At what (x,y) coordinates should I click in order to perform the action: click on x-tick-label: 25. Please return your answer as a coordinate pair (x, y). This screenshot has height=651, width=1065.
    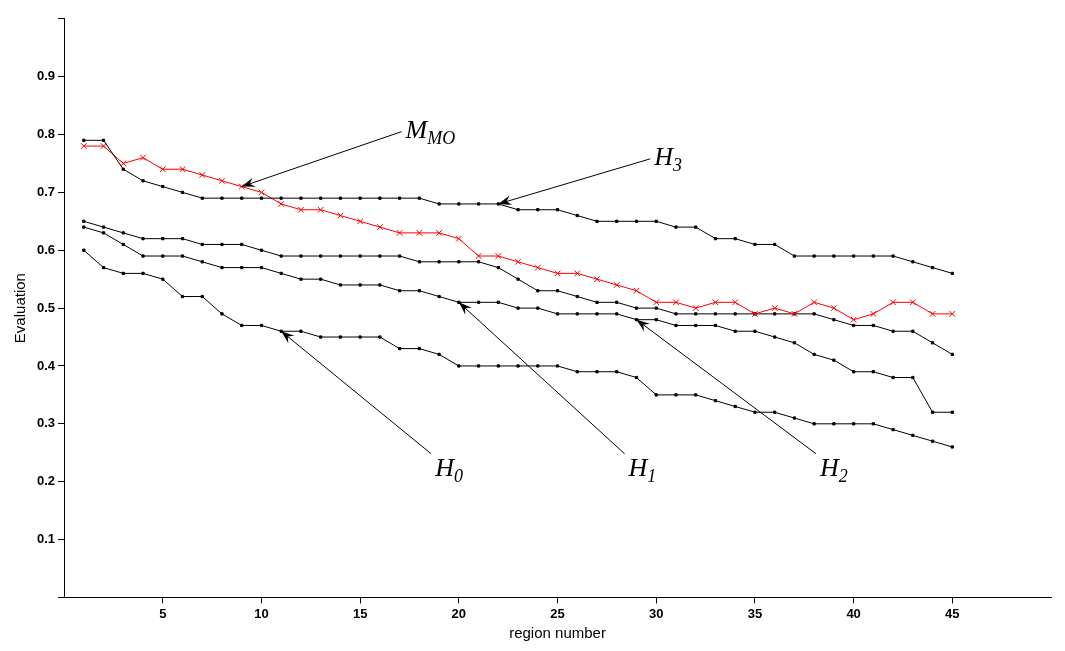
    Looking at the image, I should click on (557, 613).